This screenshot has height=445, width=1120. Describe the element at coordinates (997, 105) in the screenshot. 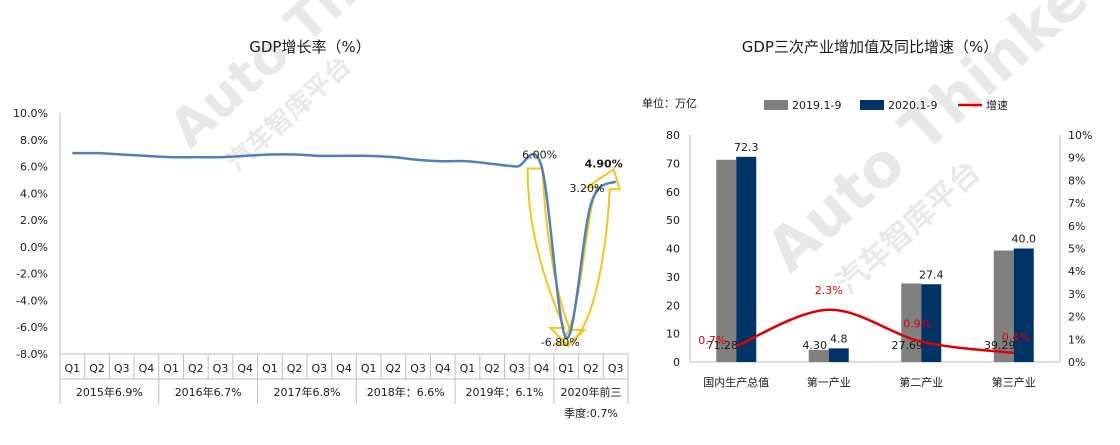

I see `legend-label: 增速` at that location.